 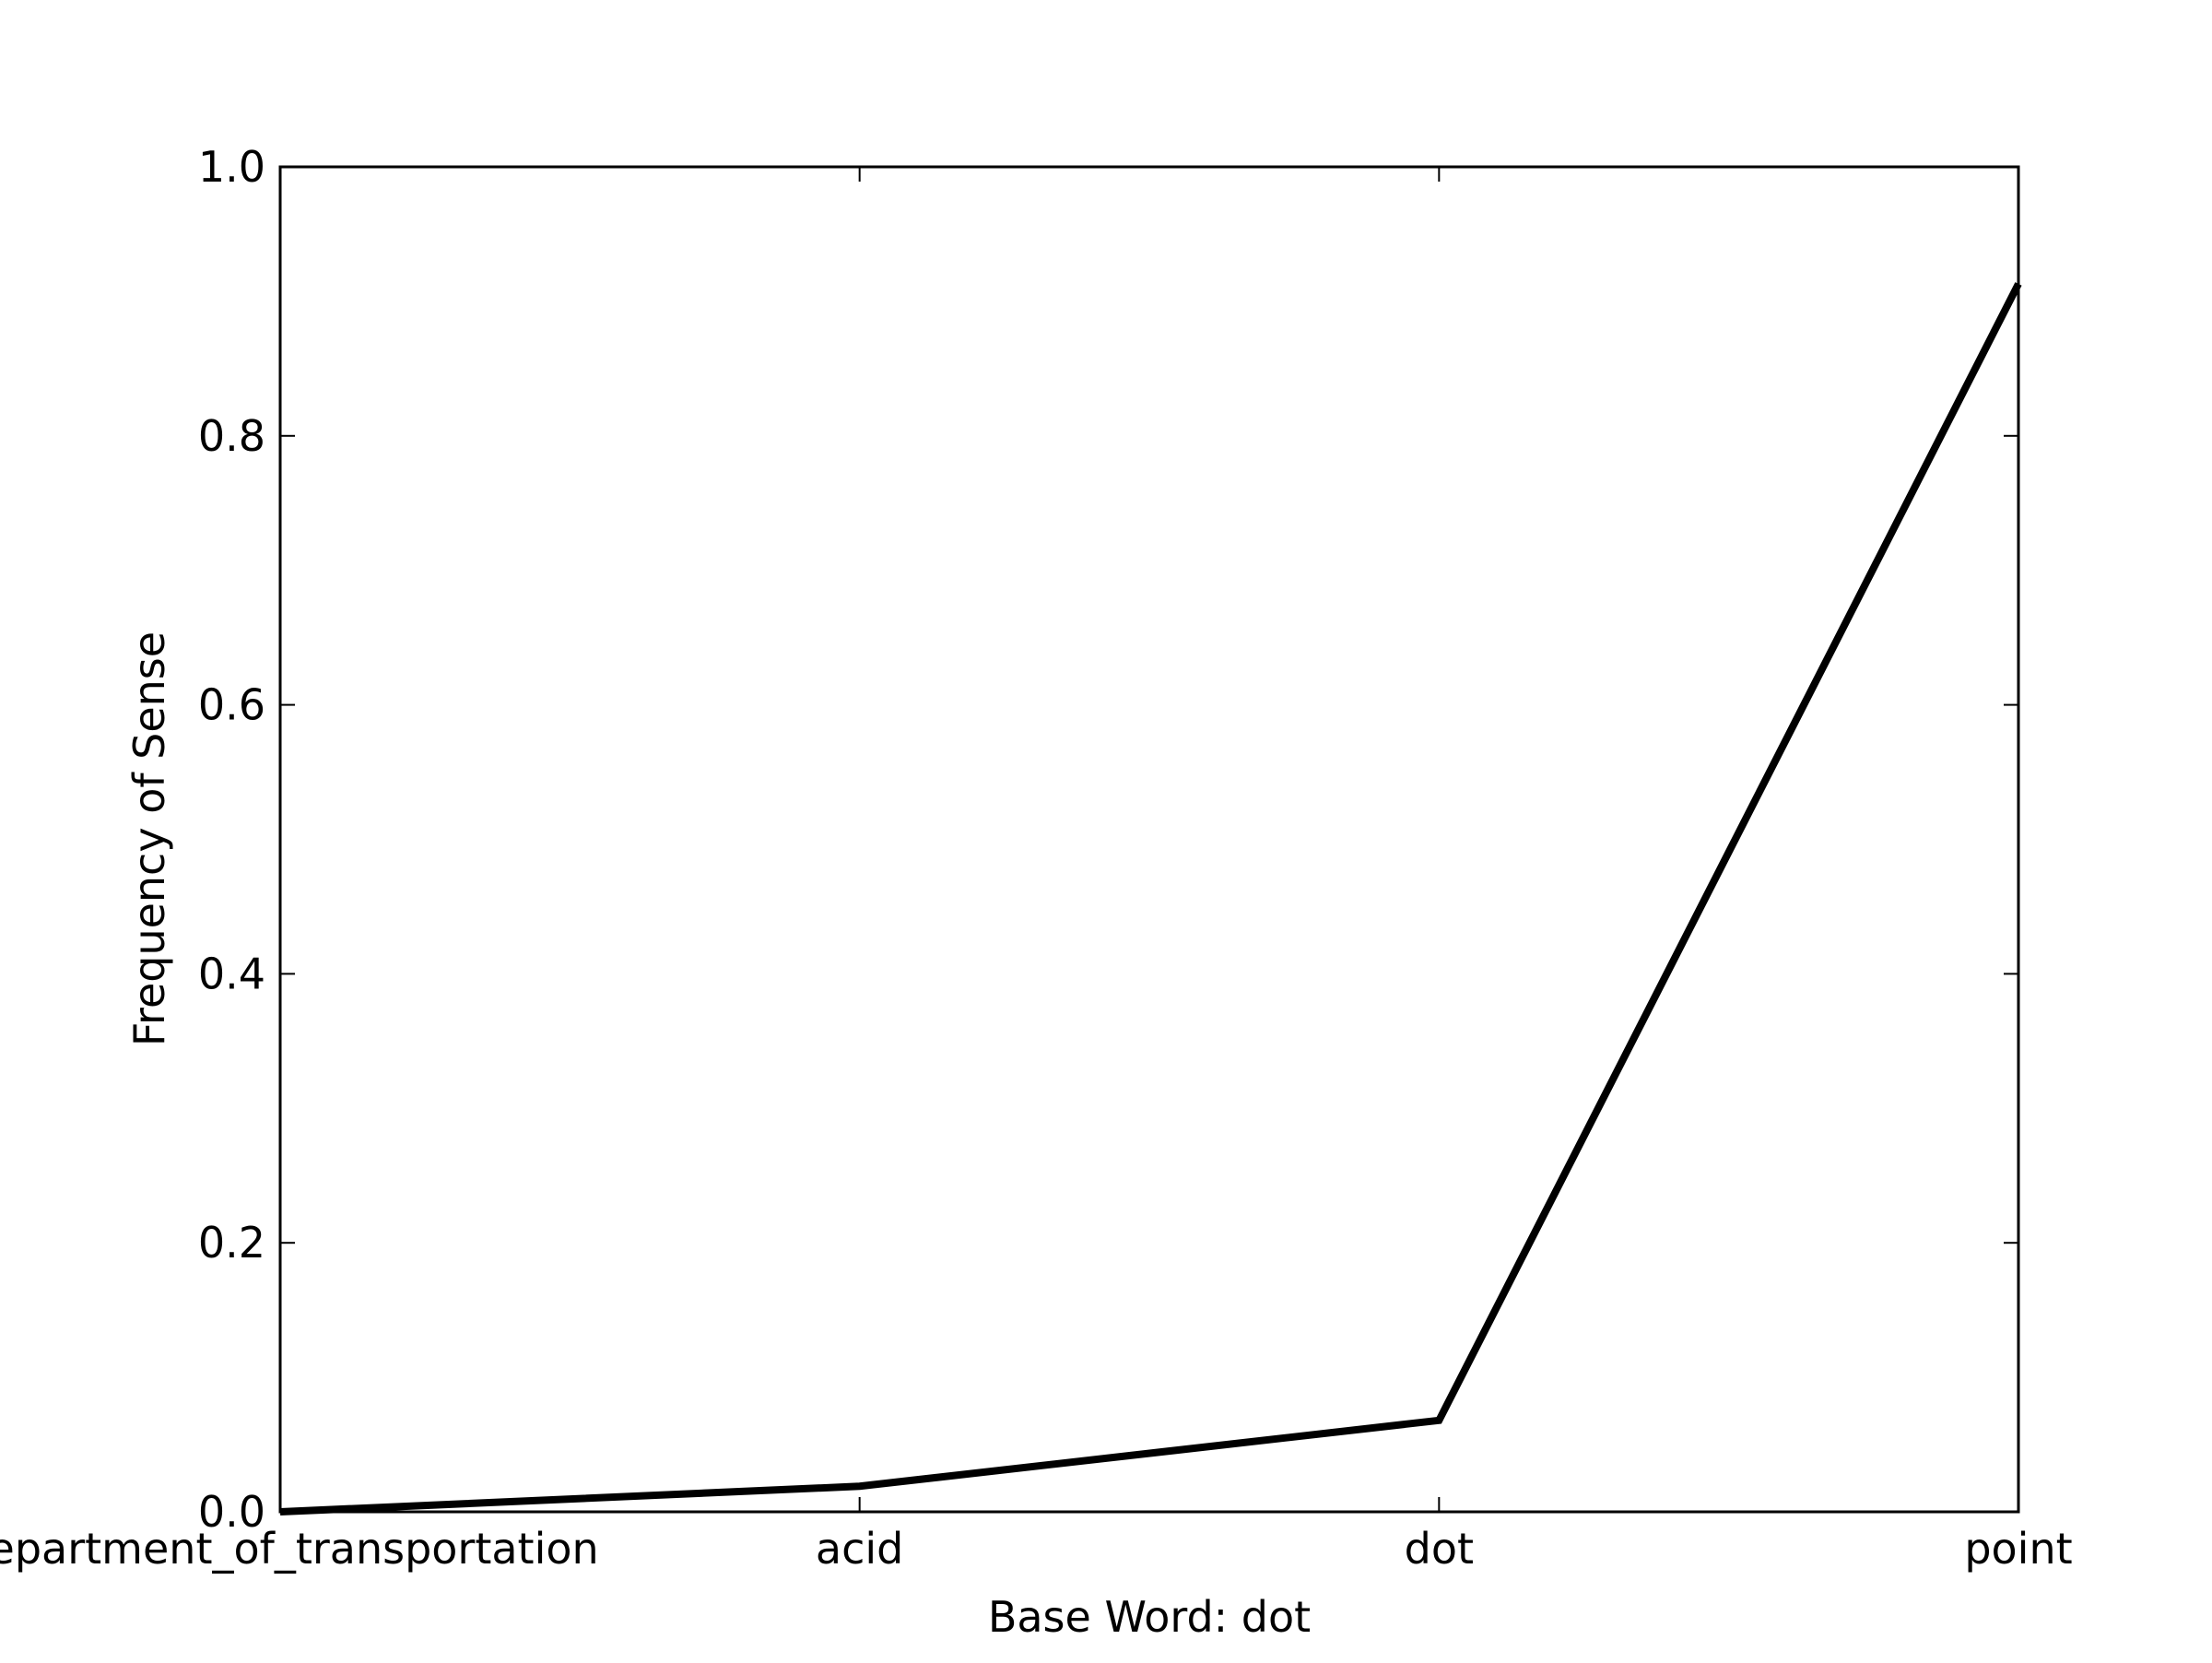 What do you see at coordinates (1149, 1617) in the screenshot?
I see `x-axis-label: Base Word: dot` at bounding box center [1149, 1617].